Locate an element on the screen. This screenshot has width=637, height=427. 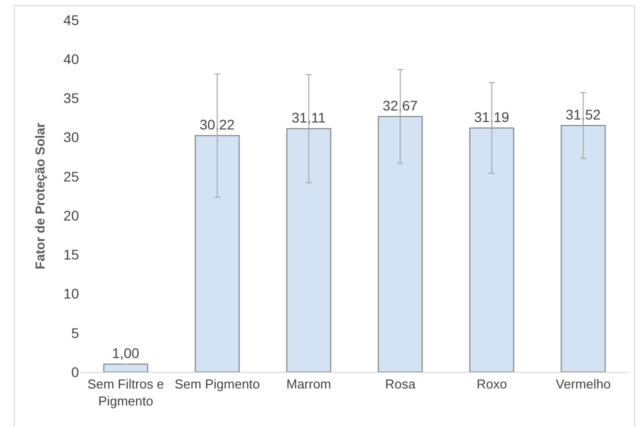
x-tick-label: Marrom is located at coordinates (309, 384).